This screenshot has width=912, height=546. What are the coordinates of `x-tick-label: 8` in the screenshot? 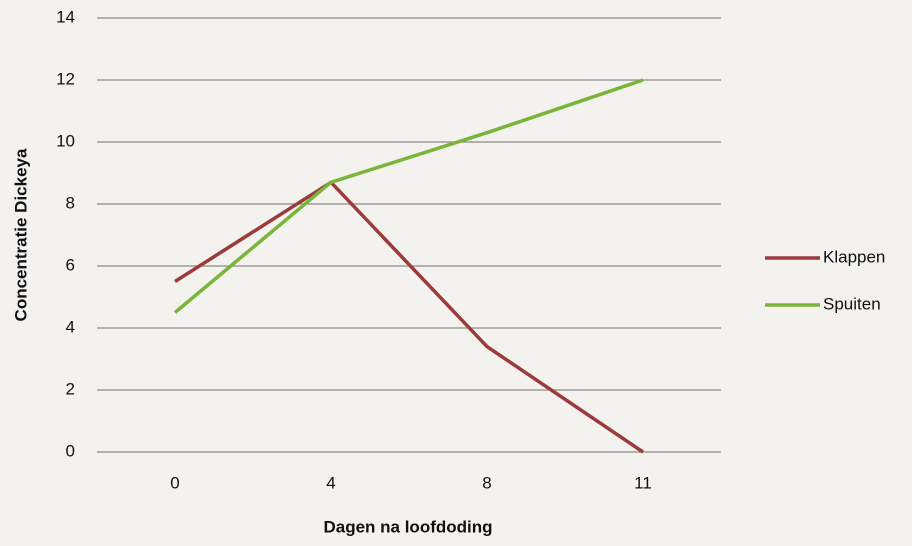 It's located at (486, 482).